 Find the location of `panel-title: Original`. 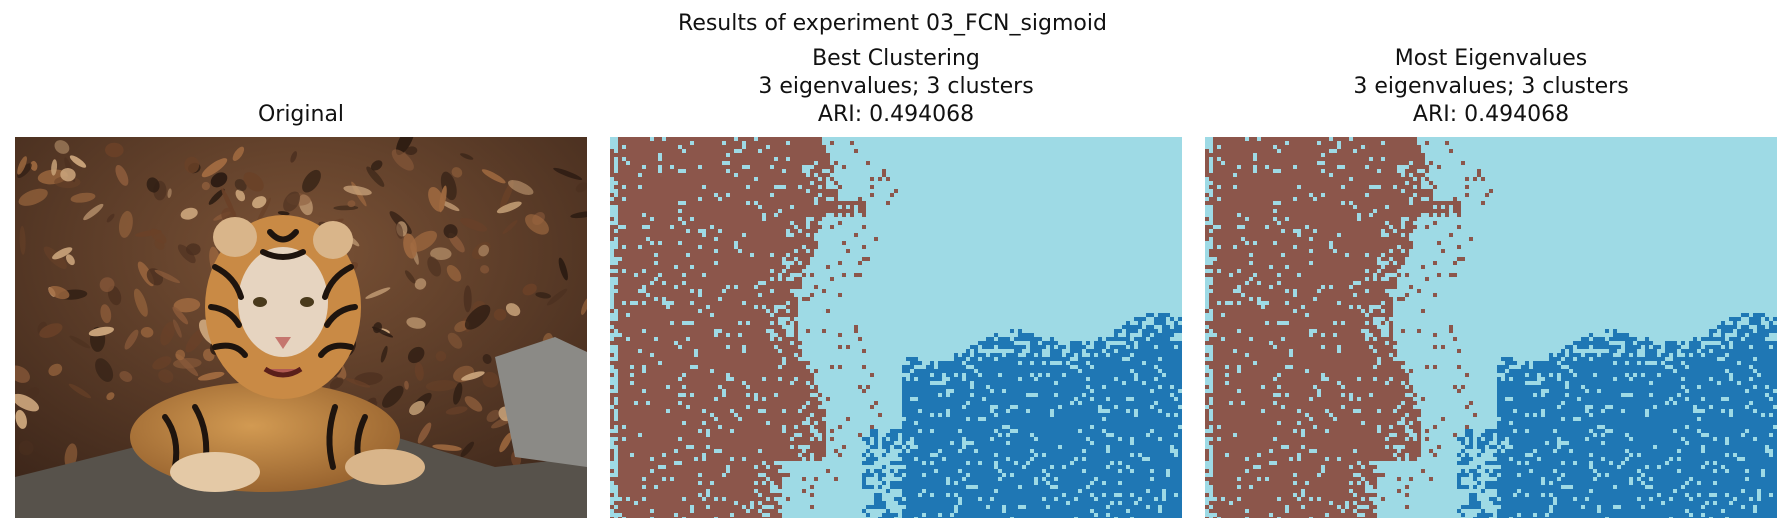

panel-title: Original is located at coordinates (301, 114).